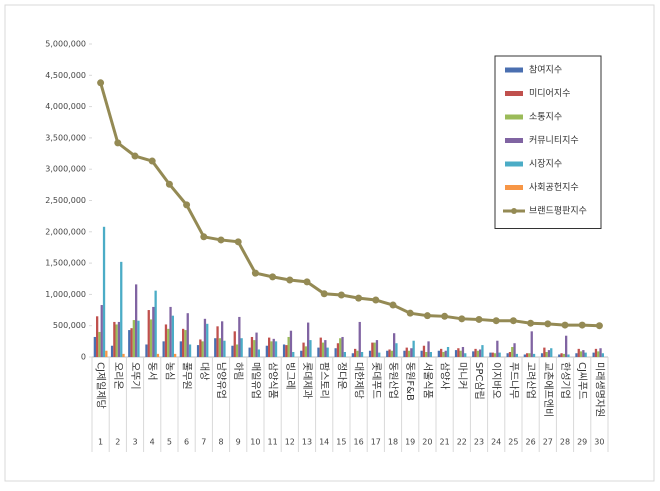 This screenshot has height=491, width=660. What do you see at coordinates (599, 389) in the screenshot?
I see `x-tick-label: 미래생명자원` at bounding box center [599, 389].